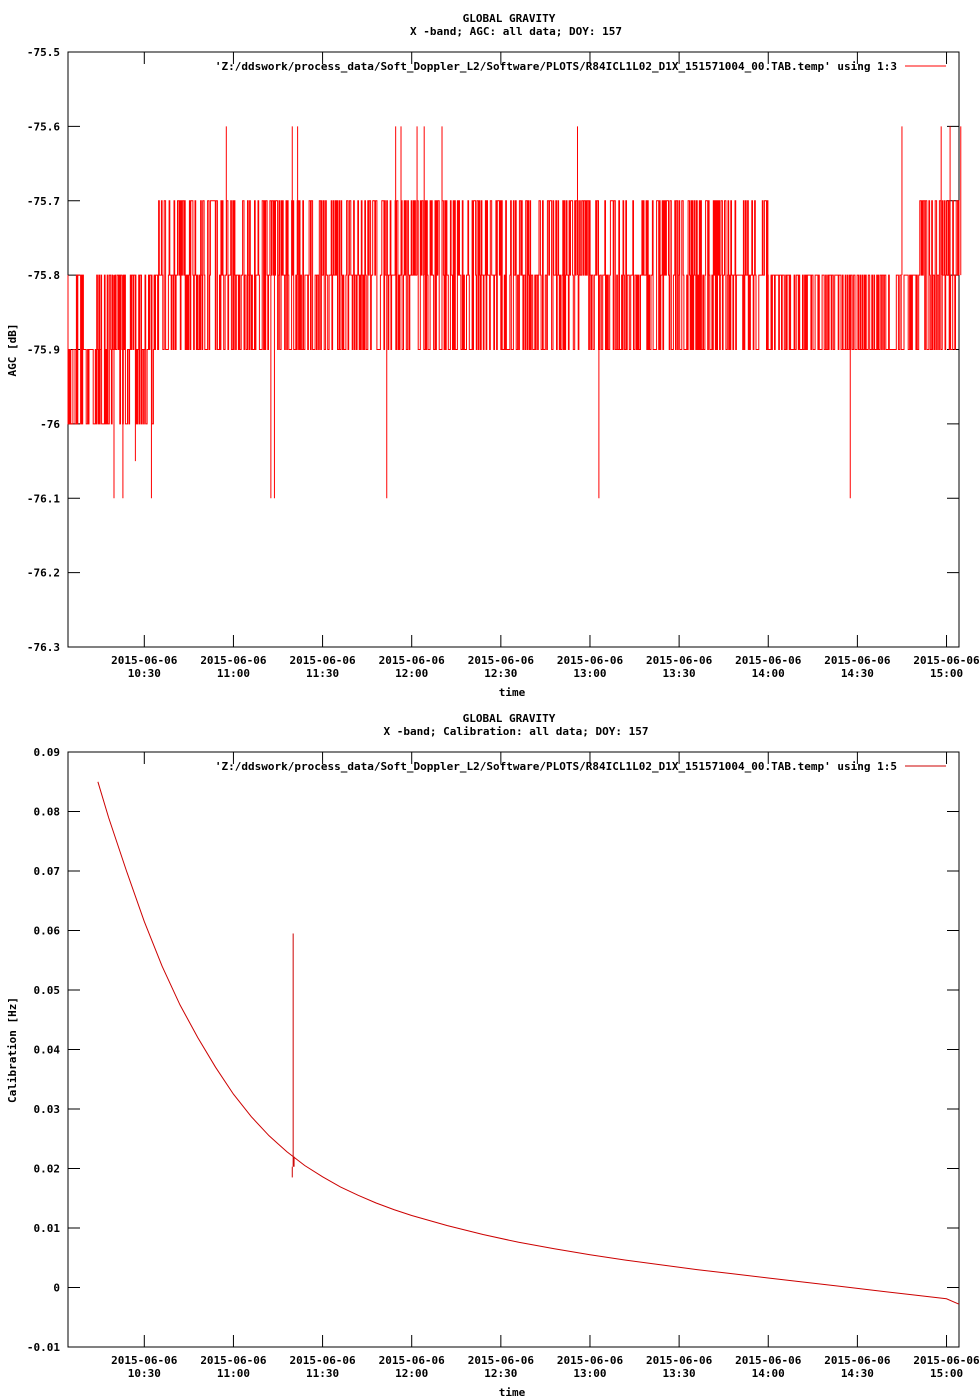 The height and width of the screenshot is (1400, 980). Describe the element at coordinates (50, 424) in the screenshot. I see `y-tick-label: -76` at that location.